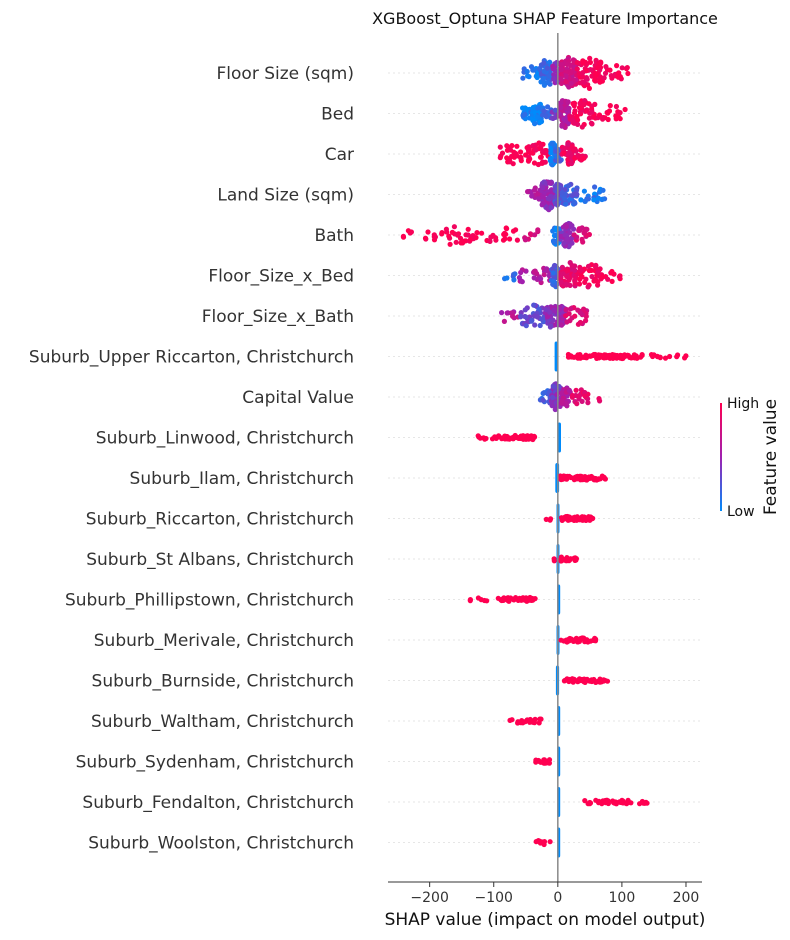  I want to click on feature-label: Floor Size (sqm), so click(285, 74).